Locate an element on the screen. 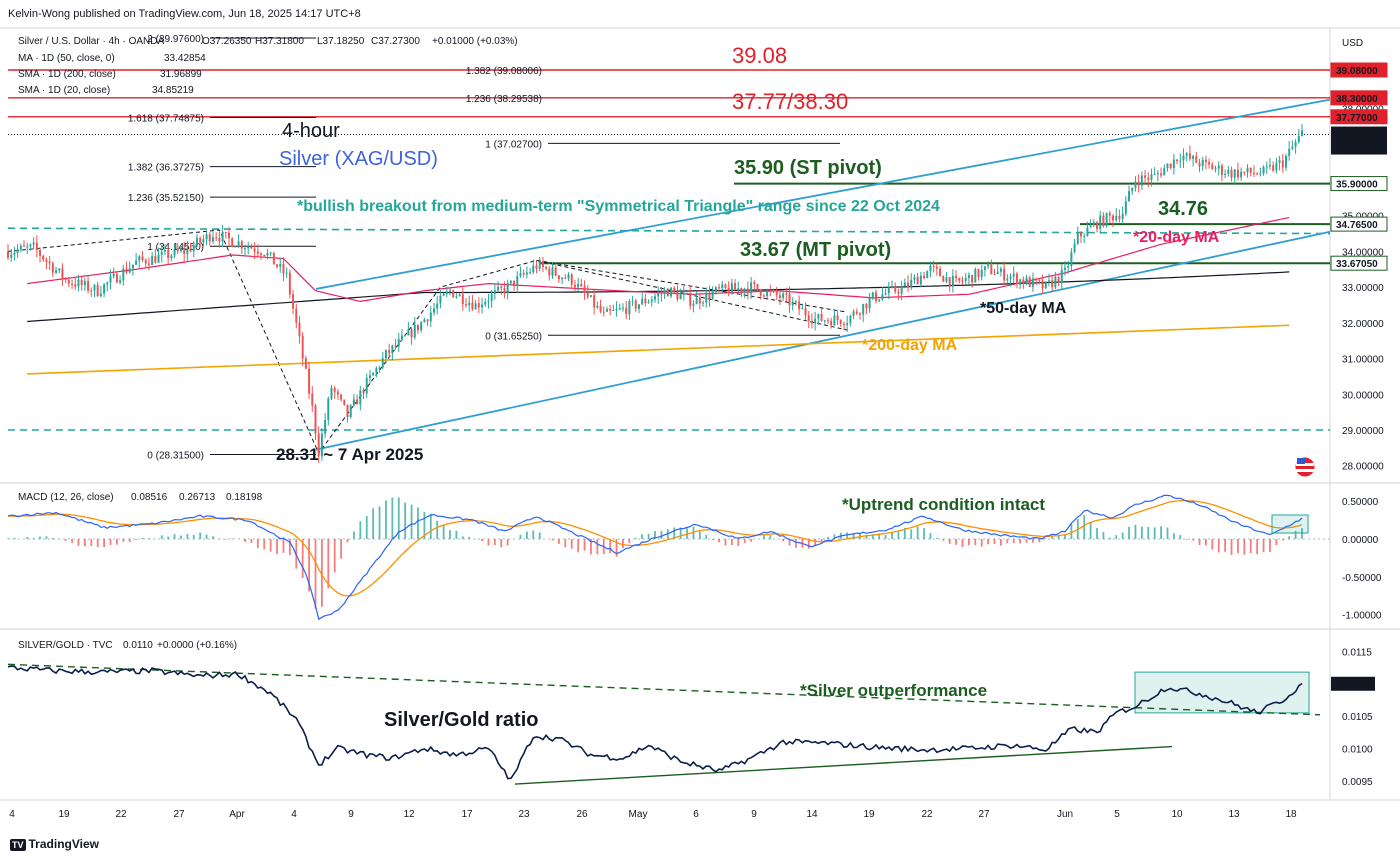  ratio-legend-change: +0.0000 (+0.16%) is located at coordinates (197, 645).